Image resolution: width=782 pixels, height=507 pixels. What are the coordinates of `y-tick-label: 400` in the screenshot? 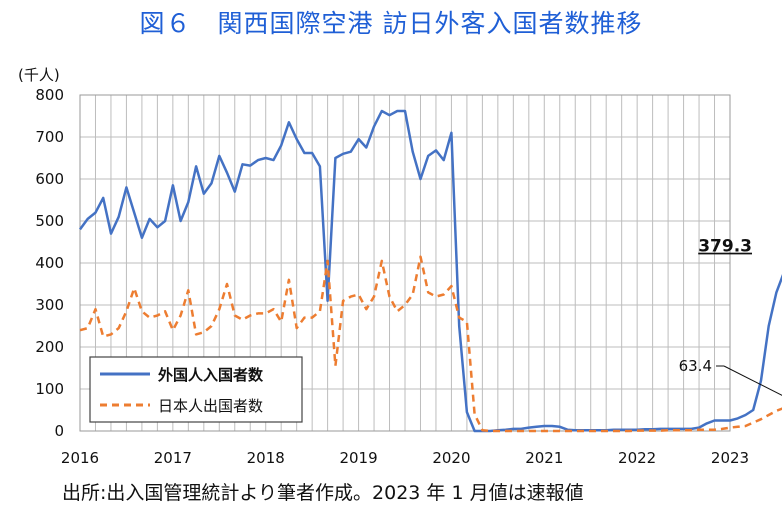 It's located at (49, 263).